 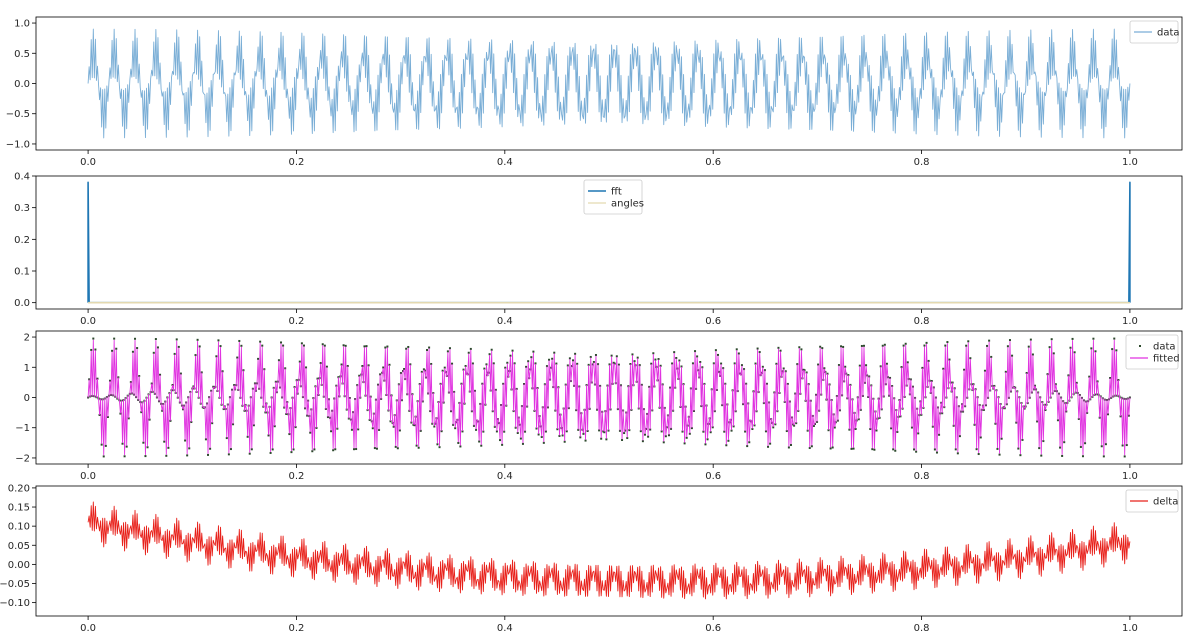 What do you see at coordinates (19, 527) in the screenshot?
I see `y-tick-label: 0.10` at bounding box center [19, 527].